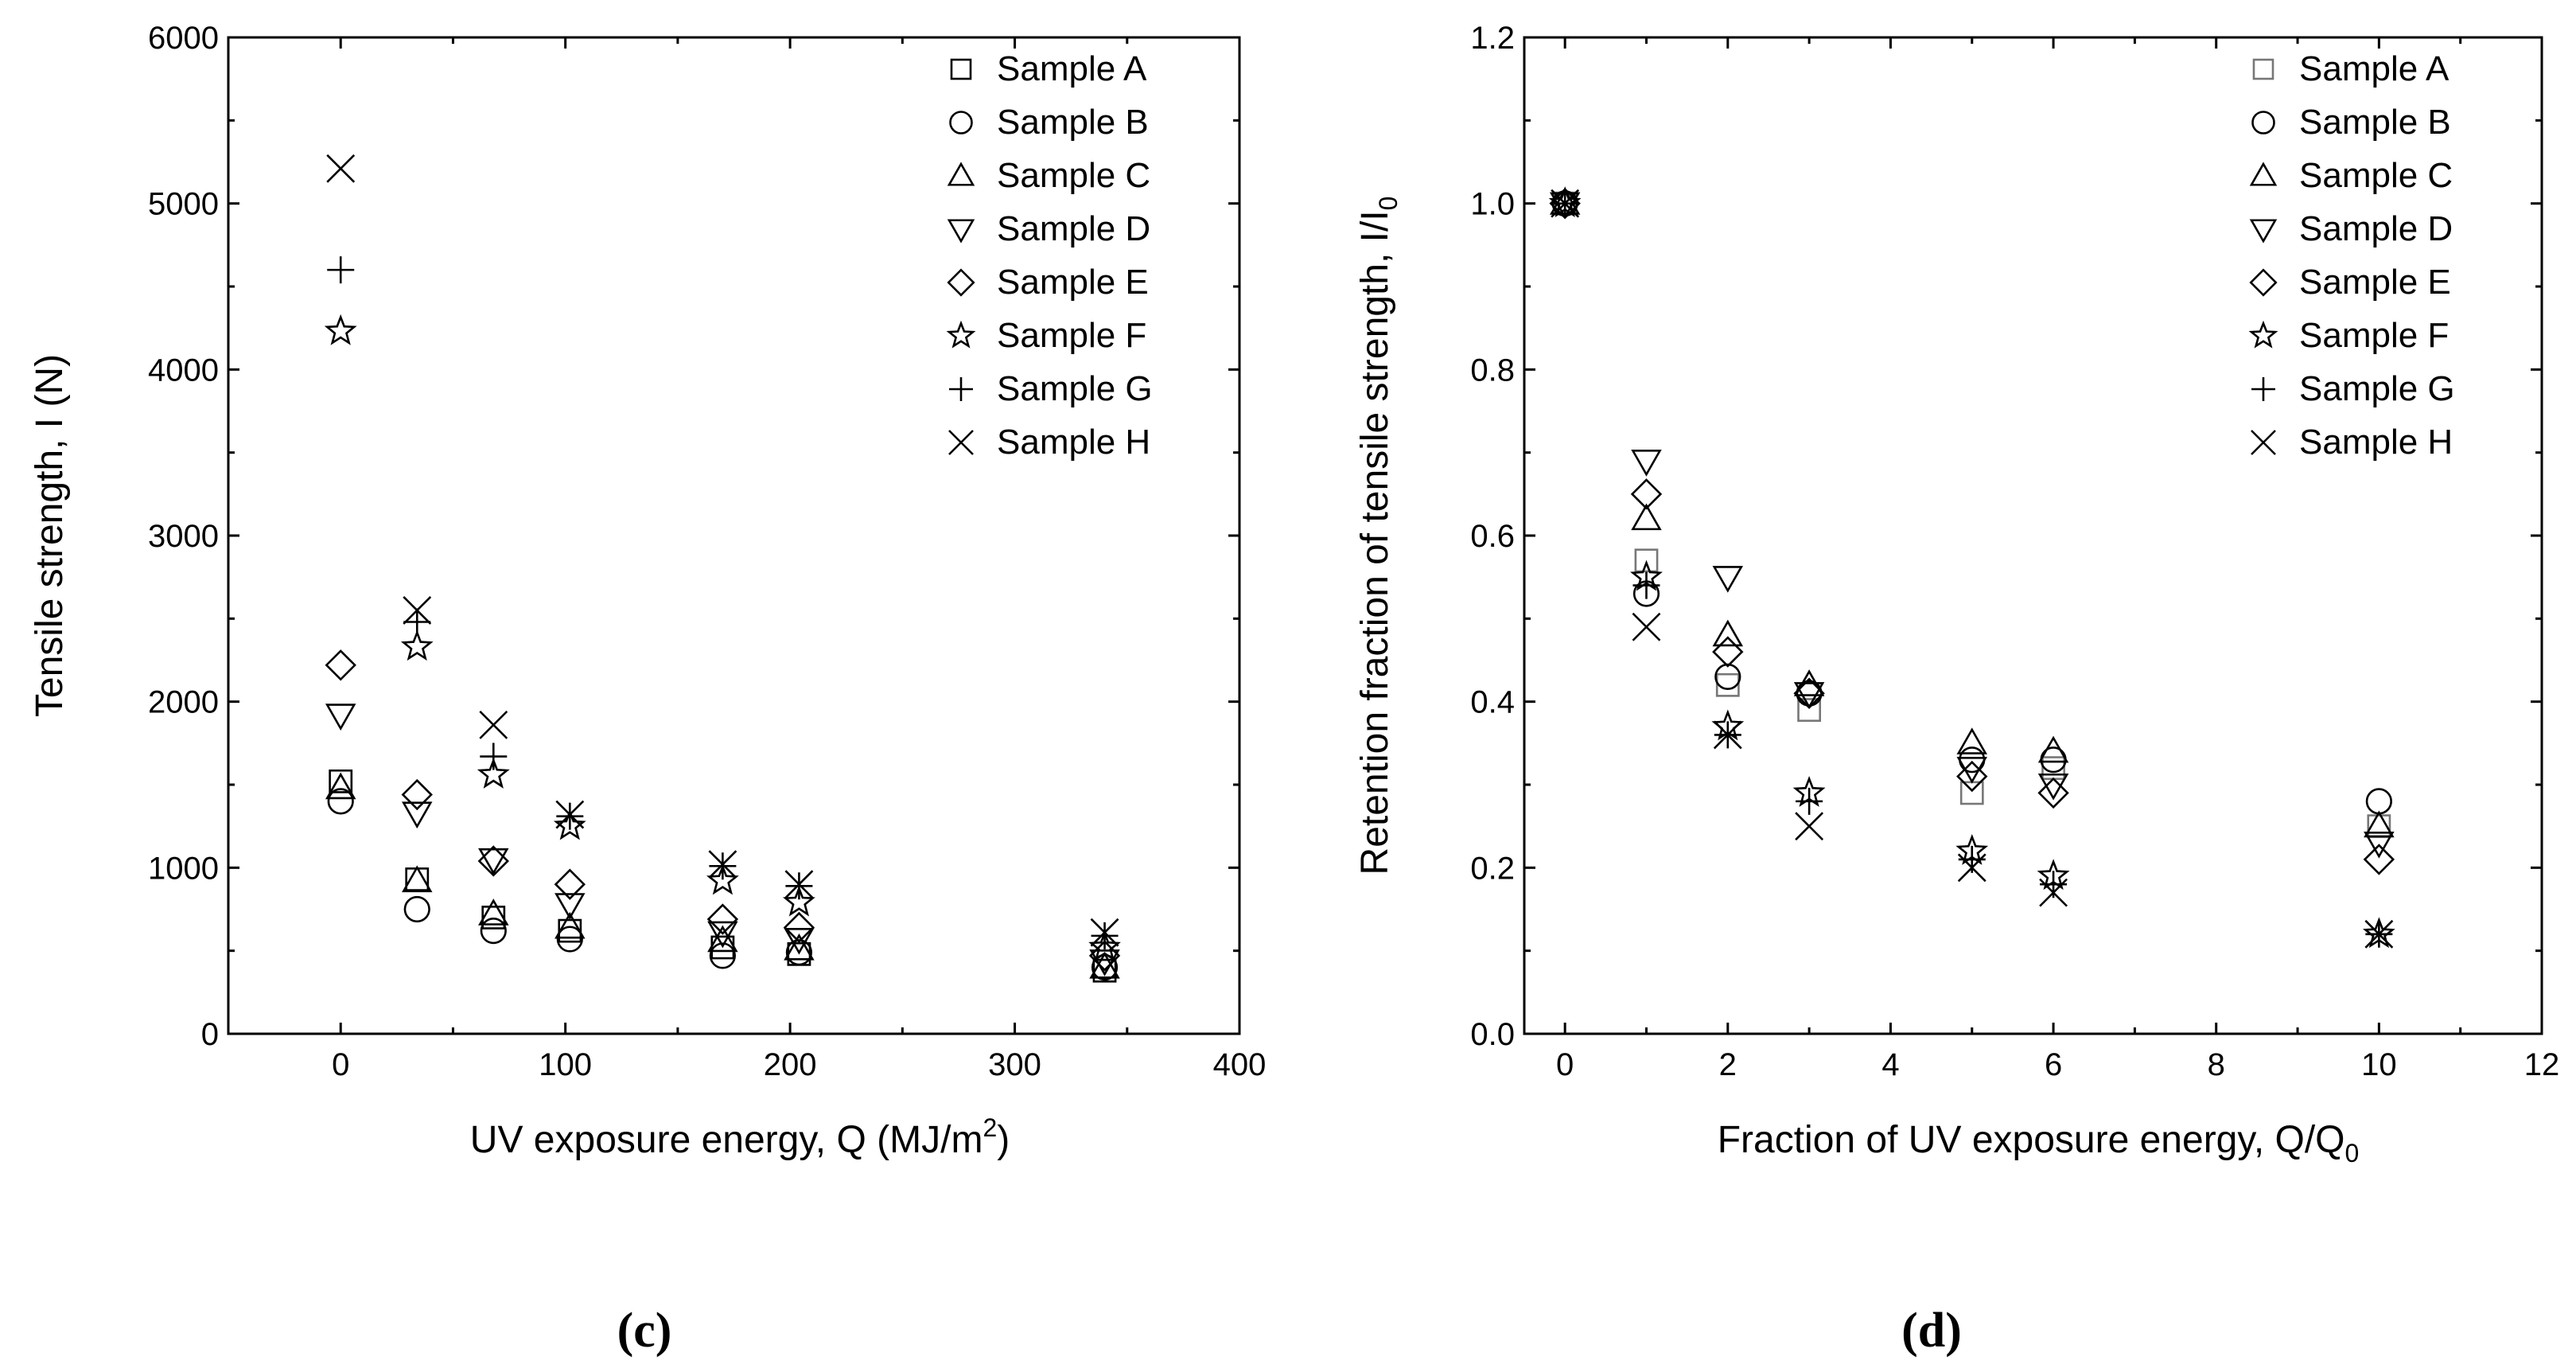 The image size is (2576, 1372). I want to click on legend-label-sample-c: Sample C, so click(1074, 175).